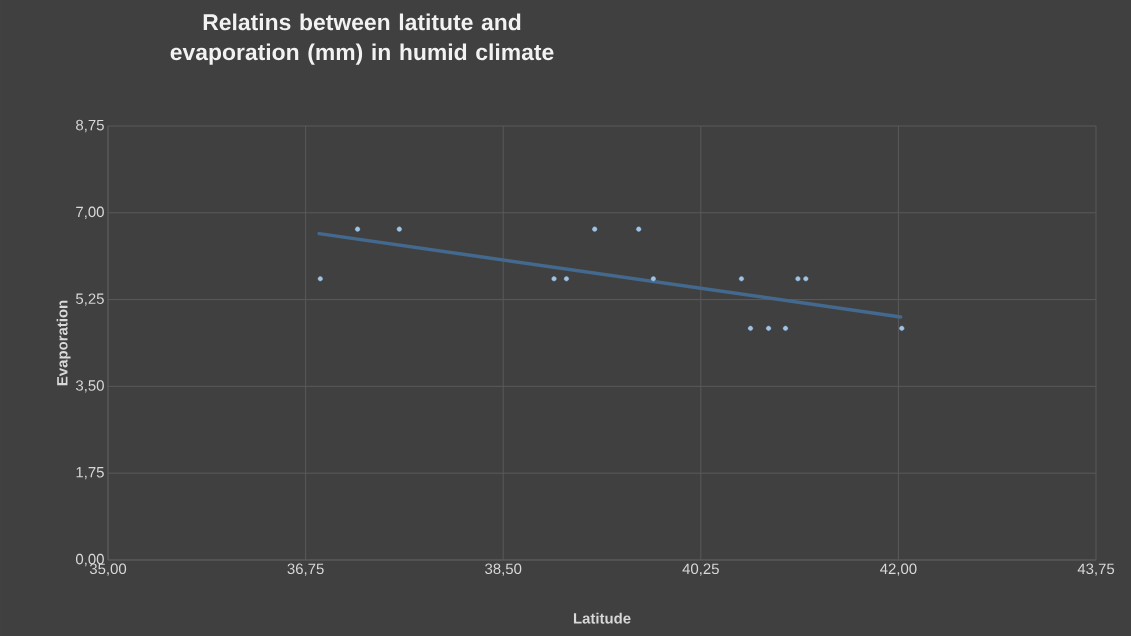  I want to click on chart-title: Relatins between latitute and evaporation (mm) in humid climate, so click(362, 39).